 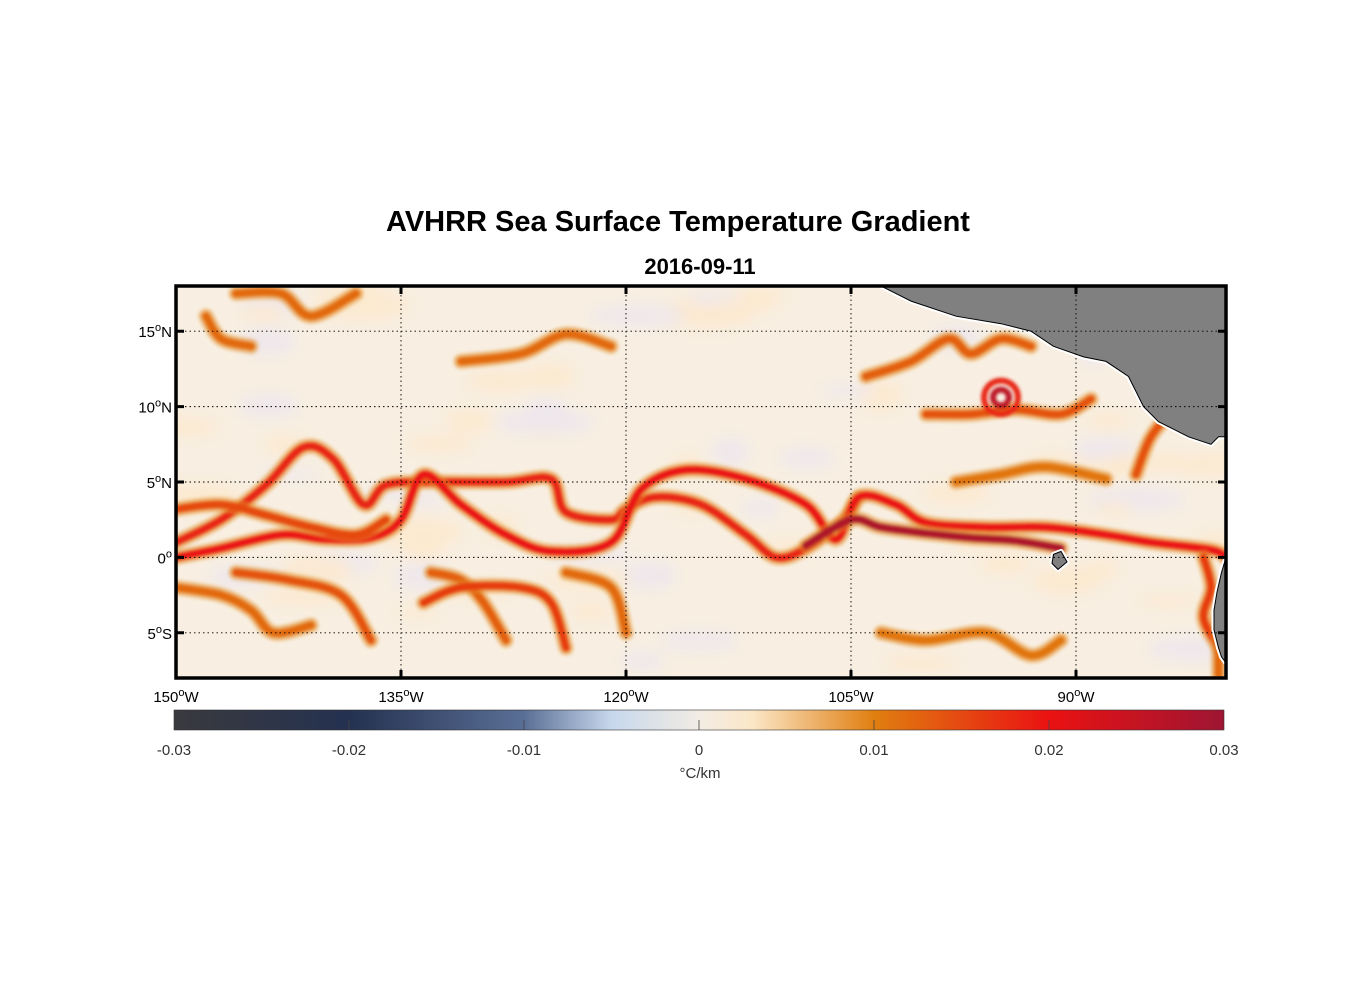 What do you see at coordinates (524, 750) in the screenshot?
I see `colorbar-tick-label: -0.01` at bounding box center [524, 750].